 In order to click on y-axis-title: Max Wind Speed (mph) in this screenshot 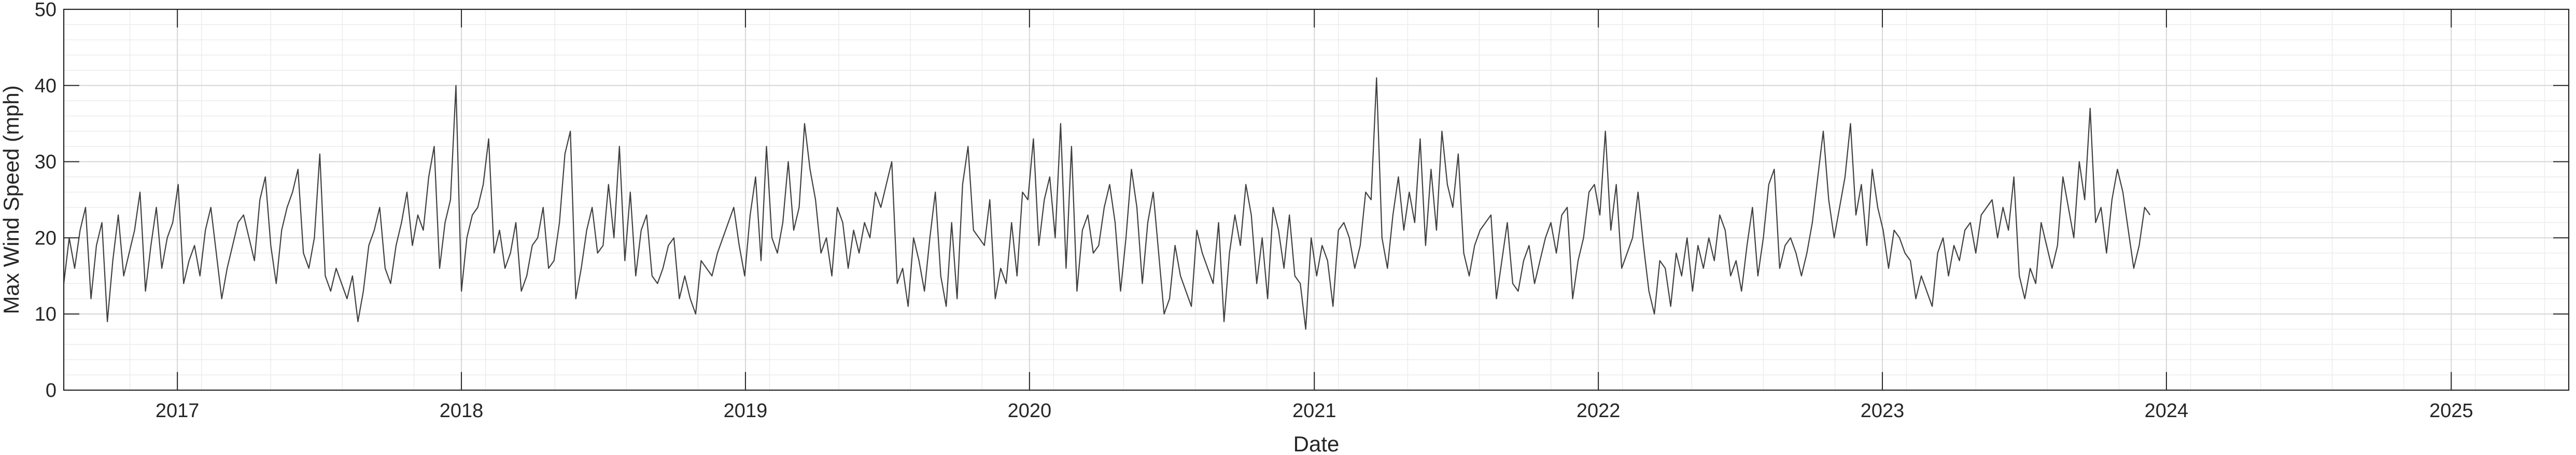, I will do `click(11, 200)`.